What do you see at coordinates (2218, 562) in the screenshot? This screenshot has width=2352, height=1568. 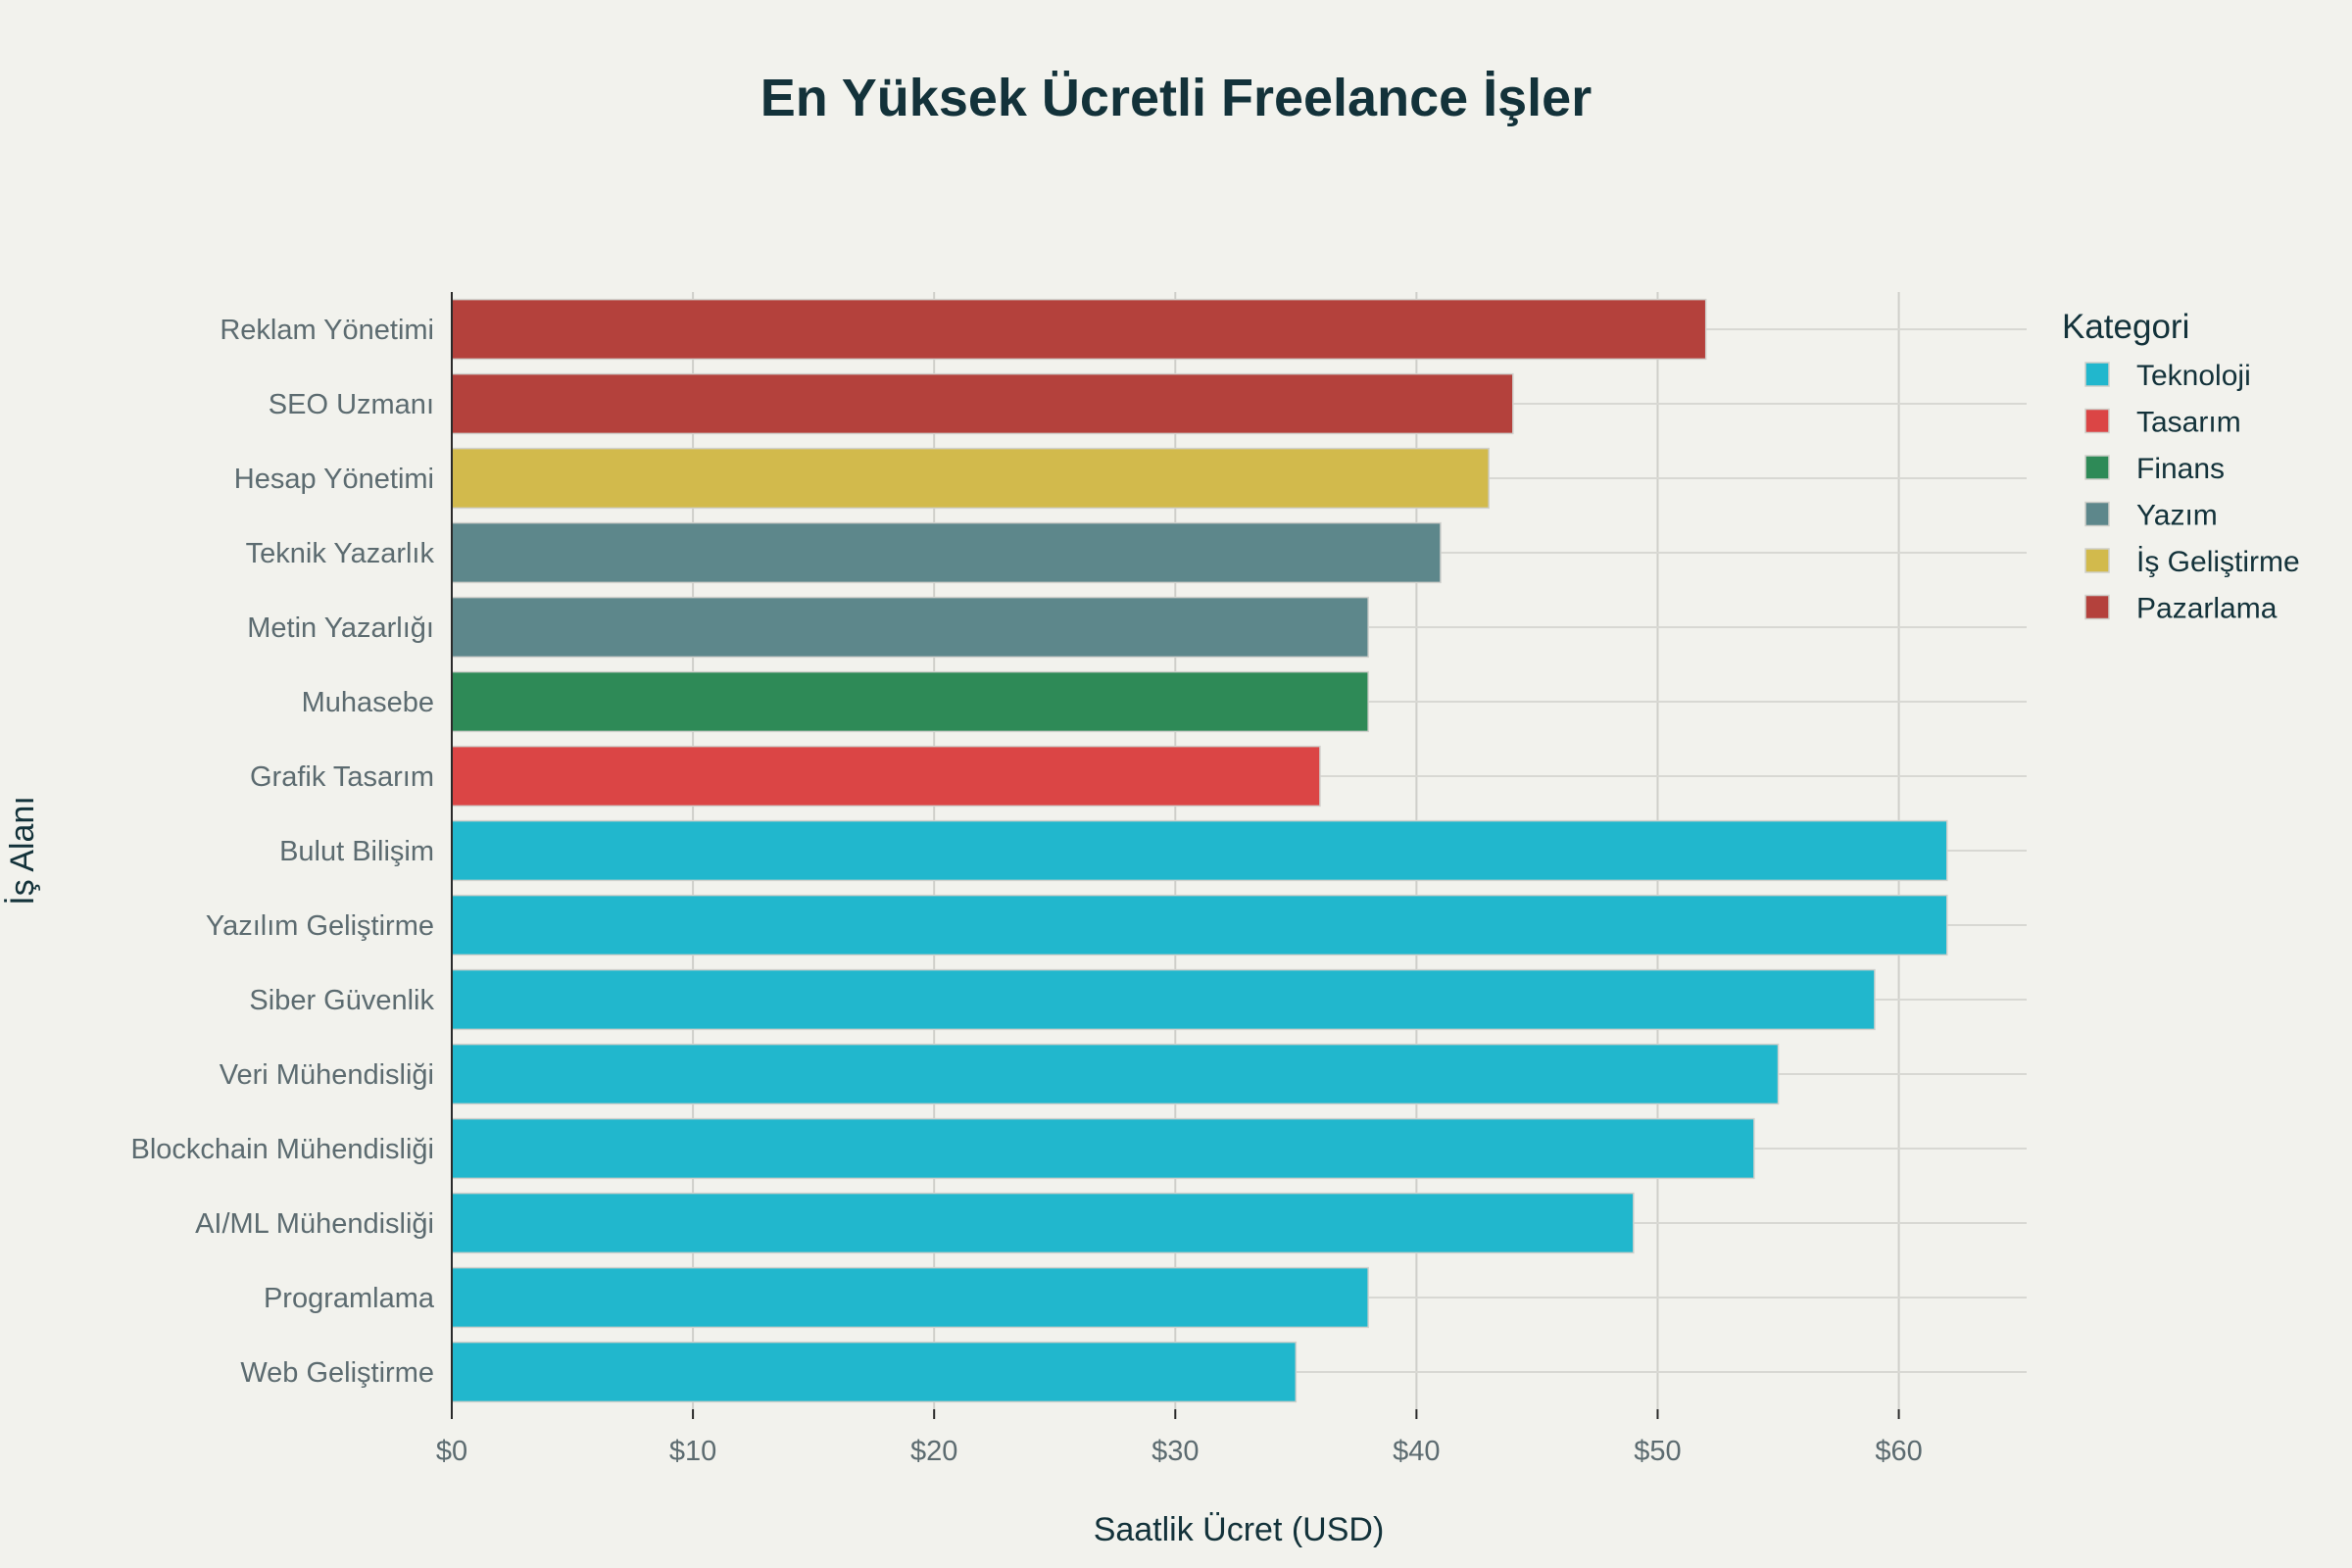 I see `legend-item-label: İş Geliştirme` at bounding box center [2218, 562].